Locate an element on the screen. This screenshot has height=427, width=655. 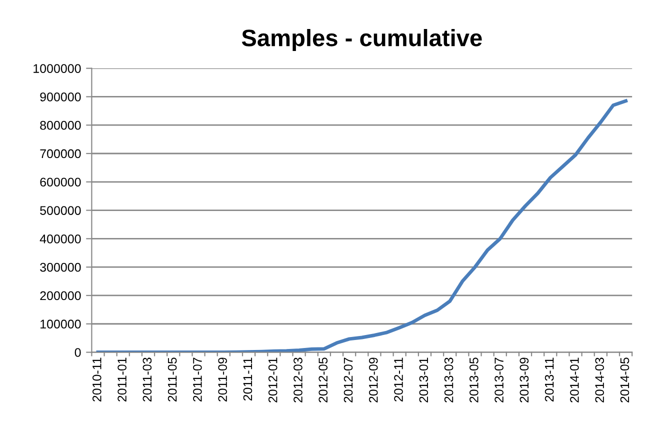
y-tick-label: 700000 is located at coordinates (60, 153).